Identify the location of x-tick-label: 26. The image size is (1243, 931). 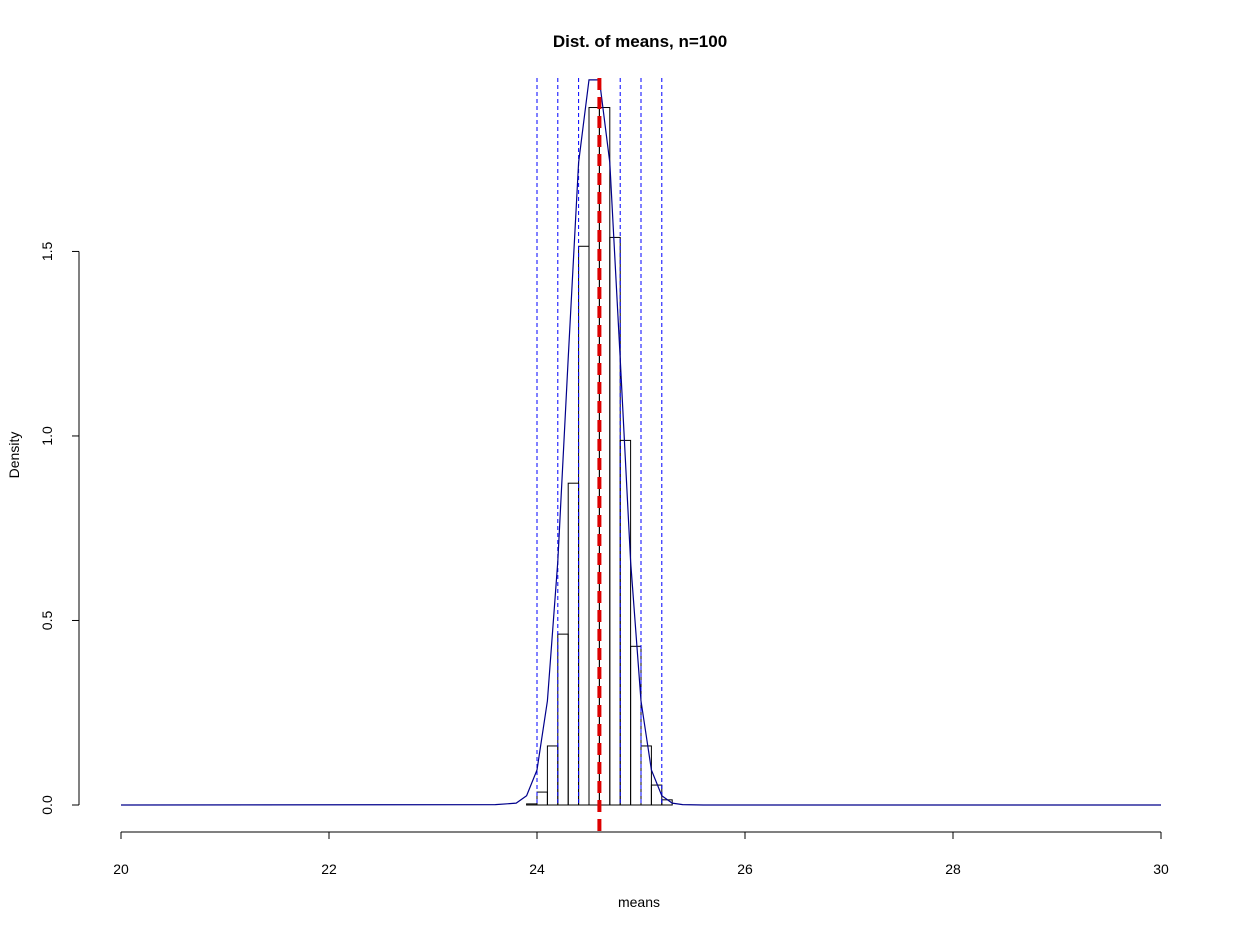
(745, 869).